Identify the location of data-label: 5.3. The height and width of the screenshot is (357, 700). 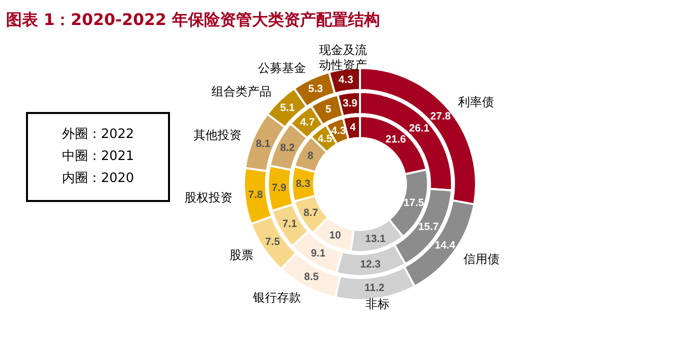
(316, 88).